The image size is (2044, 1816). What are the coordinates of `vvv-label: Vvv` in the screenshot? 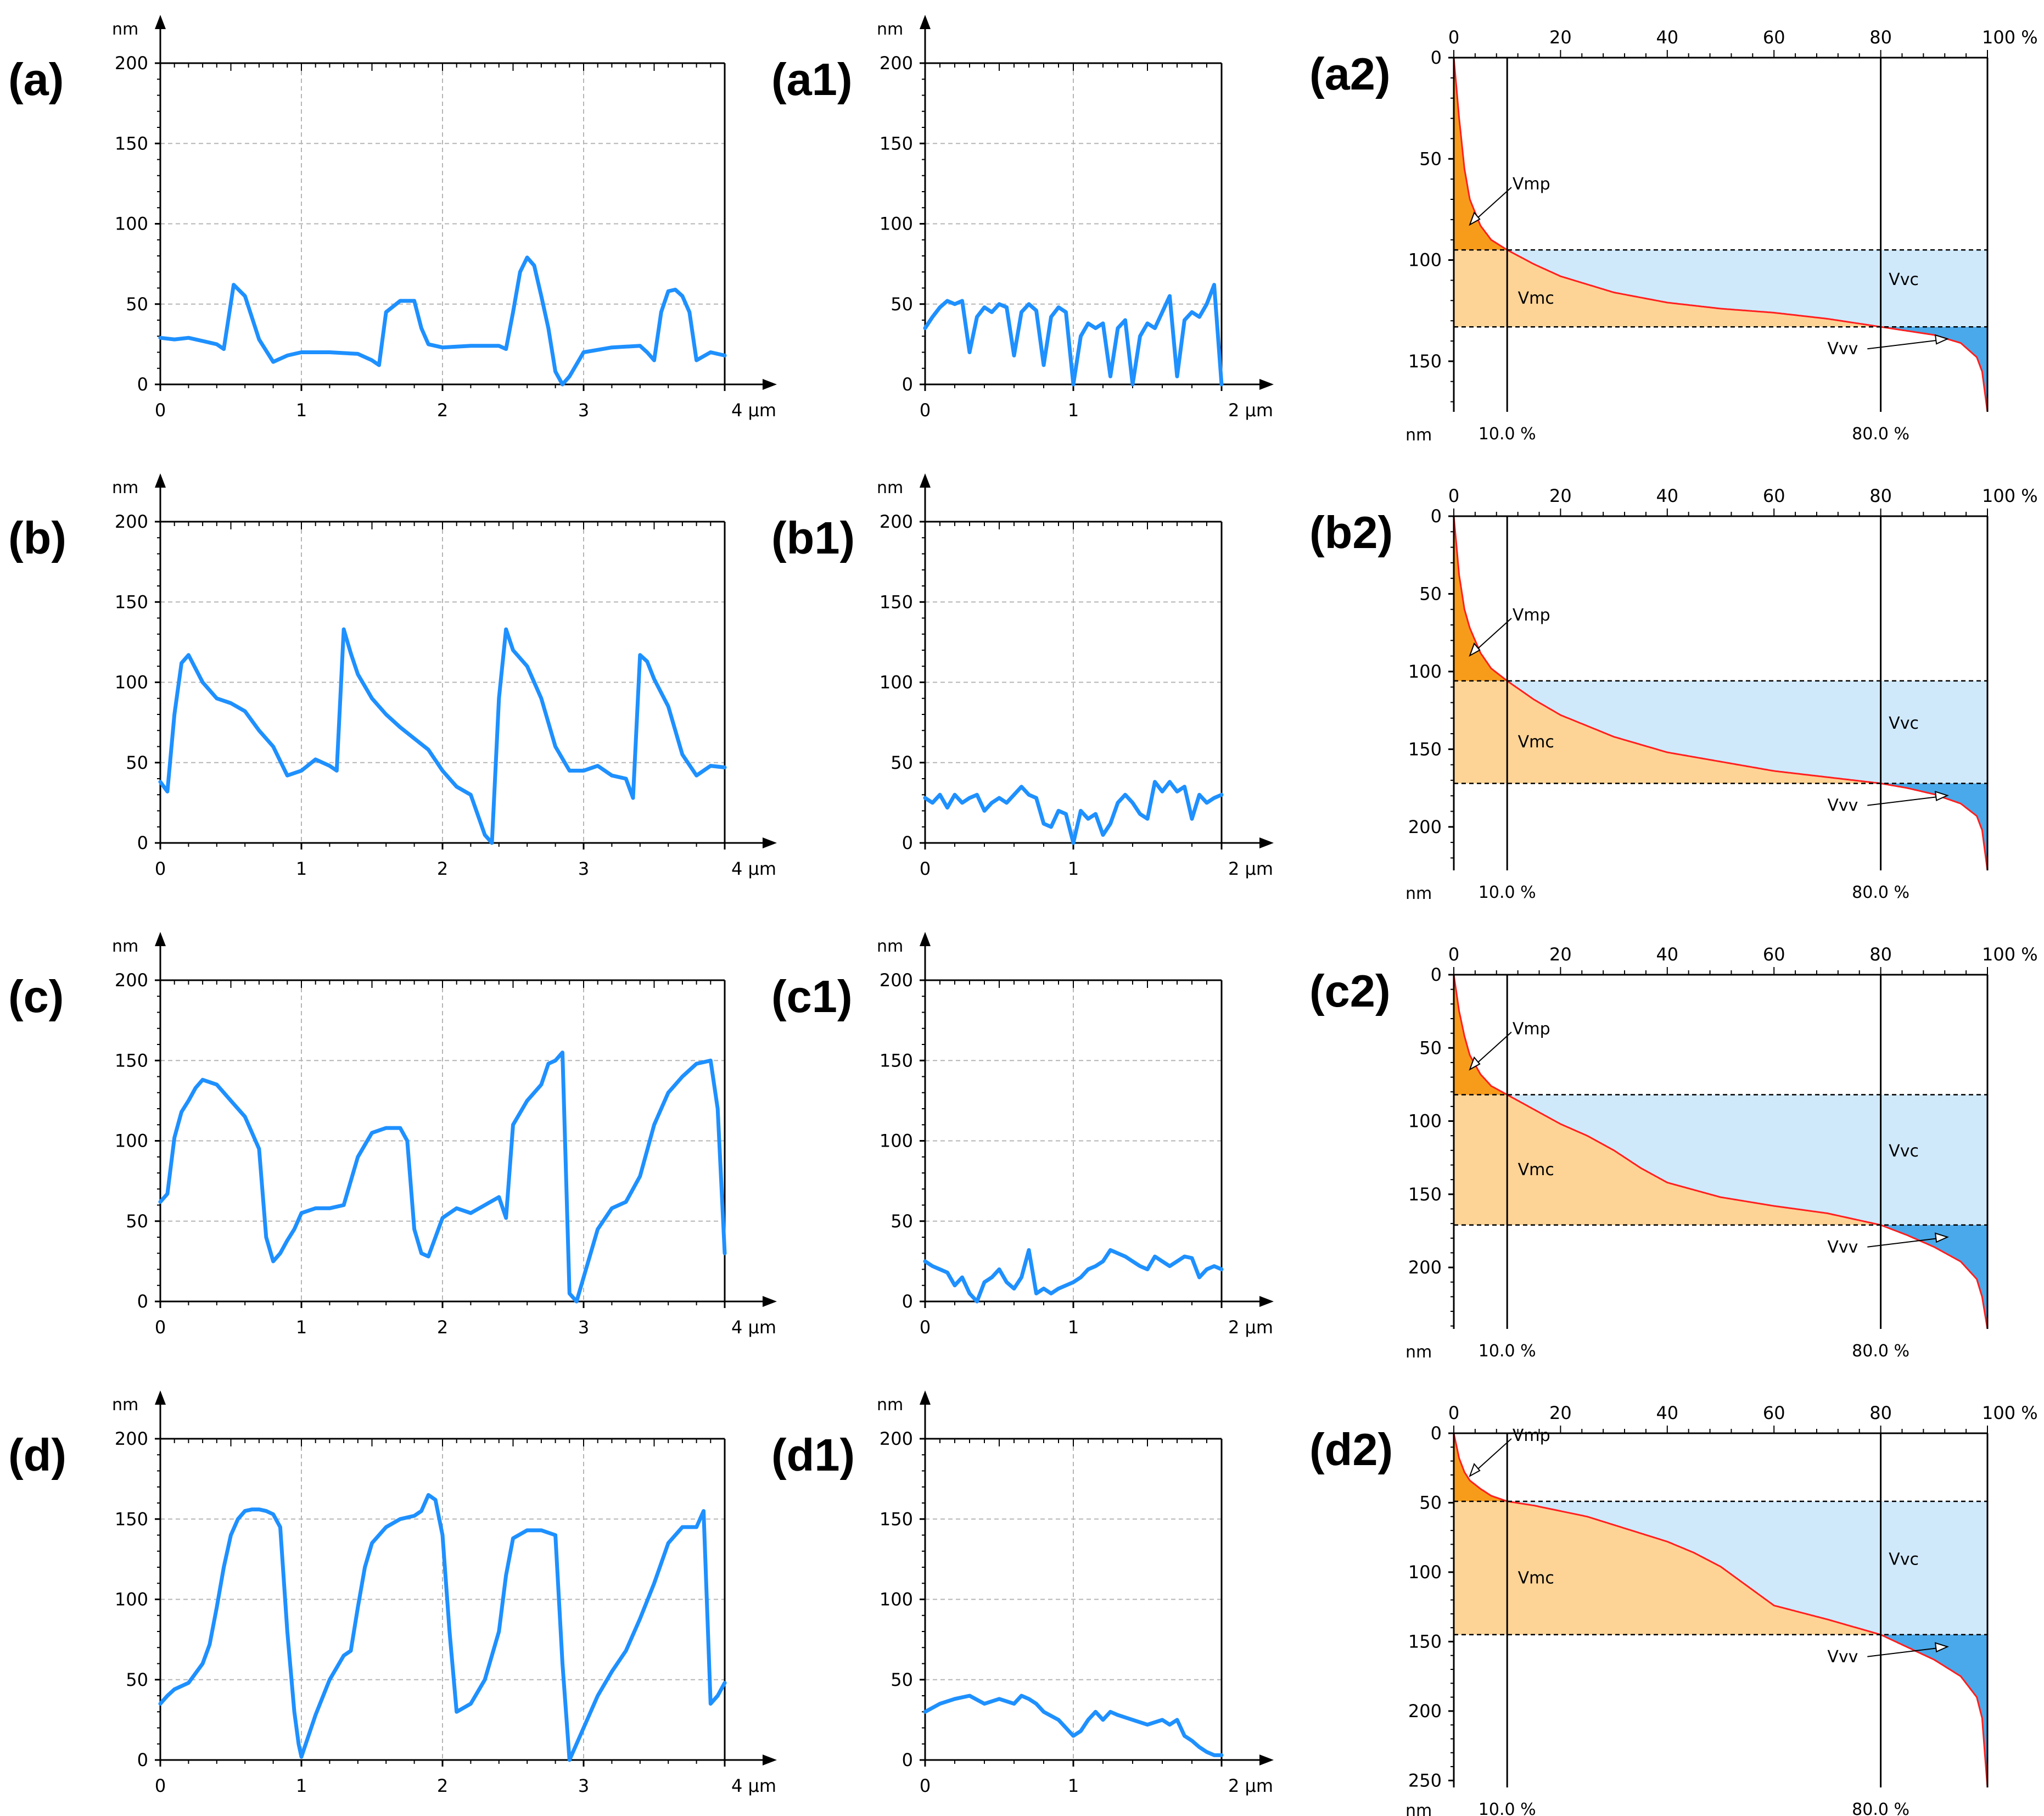 It's located at (1842, 349).